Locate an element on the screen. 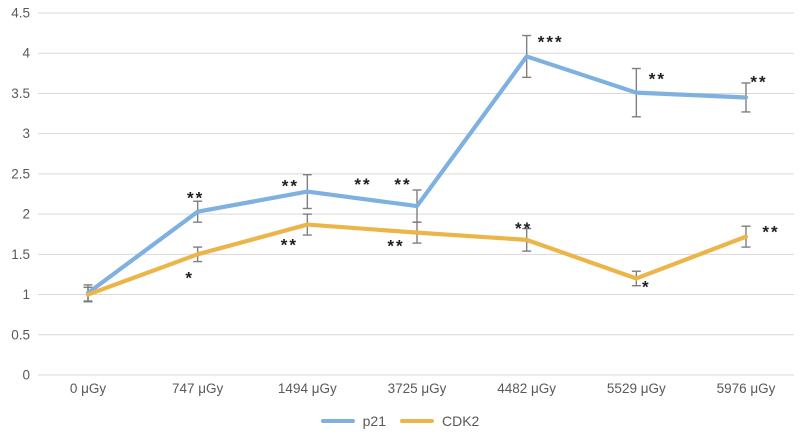  p21-line-swatch is located at coordinates (337, 421).